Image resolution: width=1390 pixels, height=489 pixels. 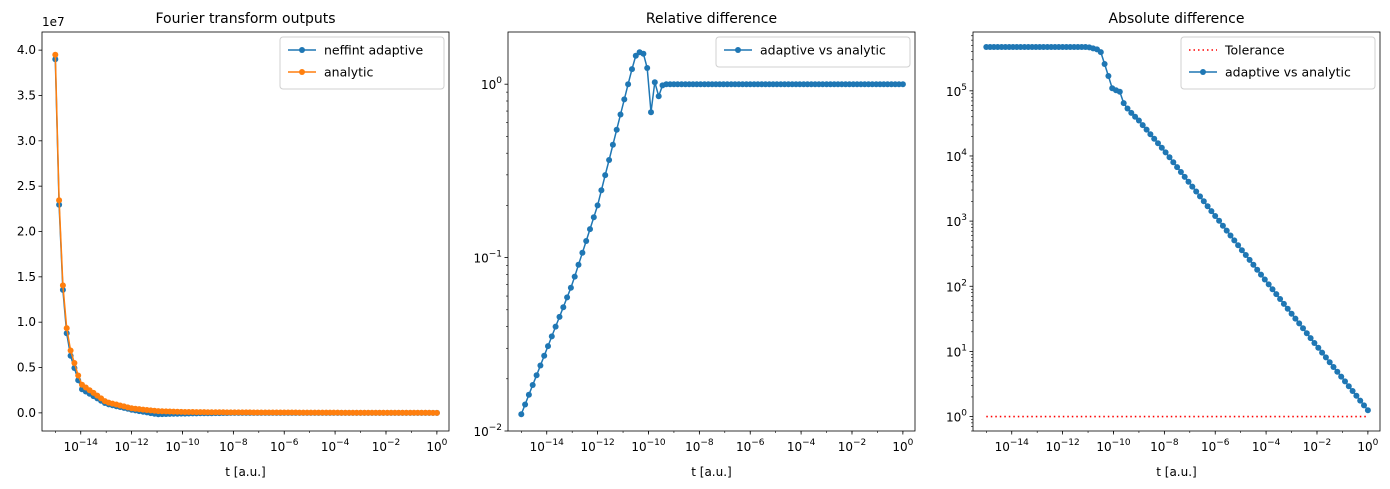 I want to click on y-tick-label: 1.5, so click(x=26, y=277).